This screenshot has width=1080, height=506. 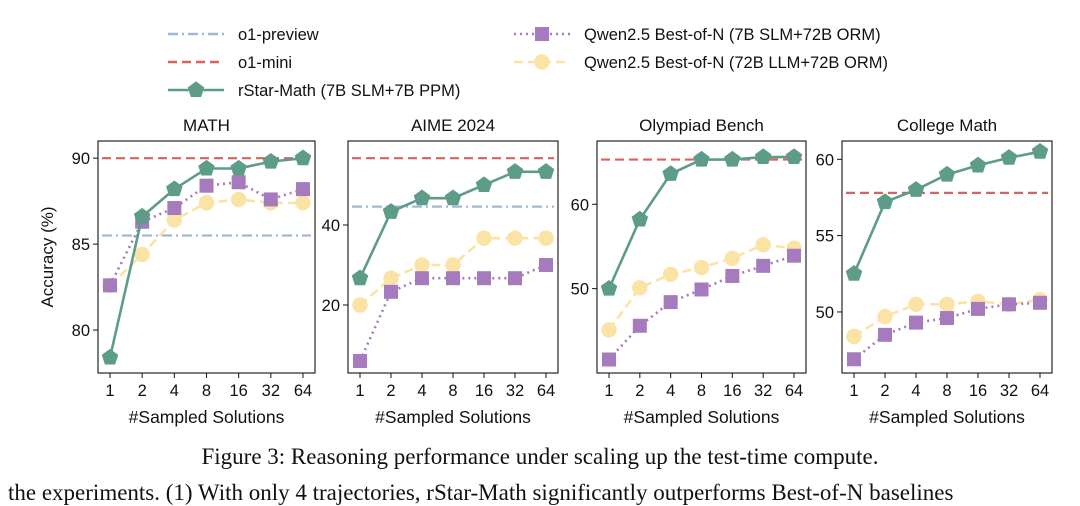 What do you see at coordinates (736, 63) in the screenshot?
I see `legend-label: Qwen2.5 Best-of-N (72B LLM+72B ORM)` at bounding box center [736, 63].